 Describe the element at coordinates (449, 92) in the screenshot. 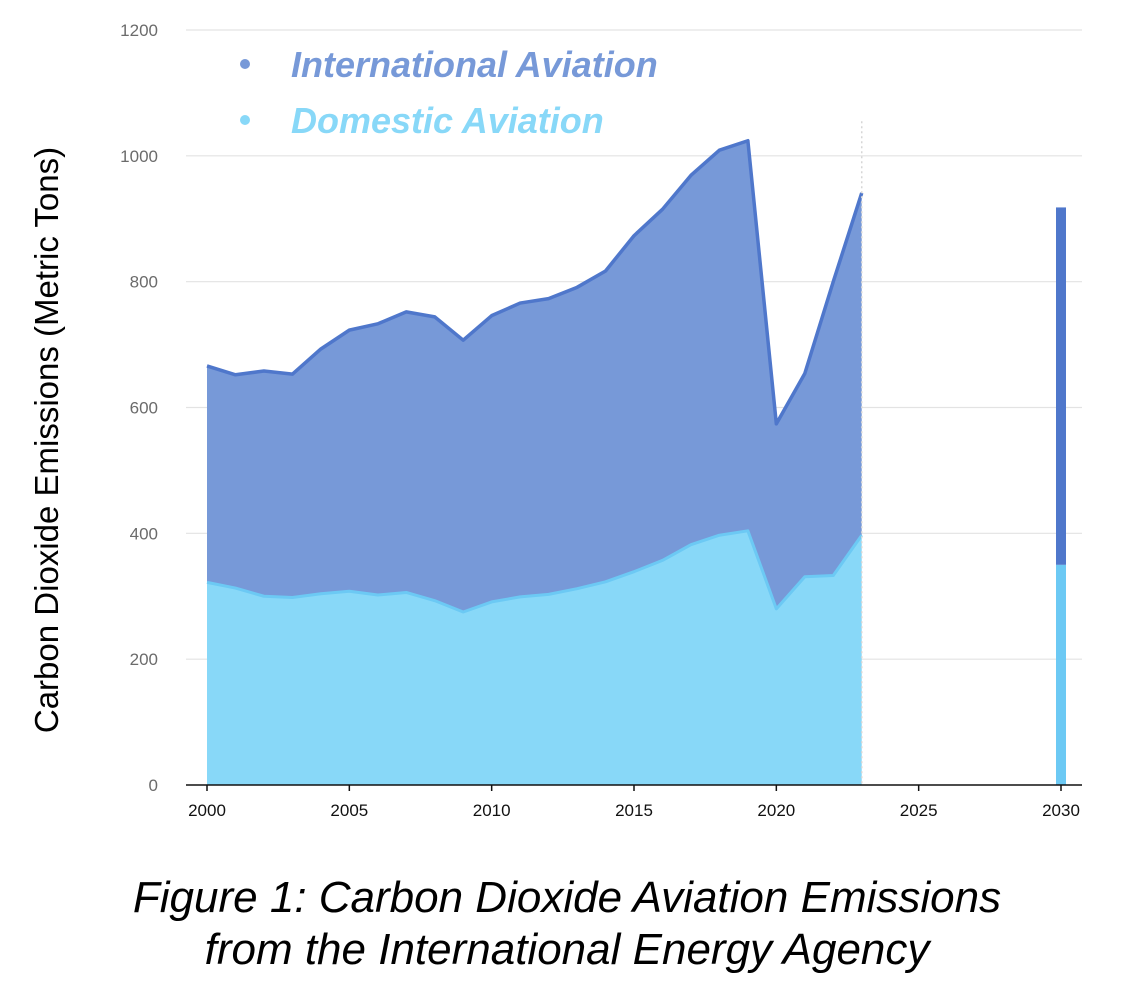

I see `legend: International Aviation Domestic Aviation` at that location.